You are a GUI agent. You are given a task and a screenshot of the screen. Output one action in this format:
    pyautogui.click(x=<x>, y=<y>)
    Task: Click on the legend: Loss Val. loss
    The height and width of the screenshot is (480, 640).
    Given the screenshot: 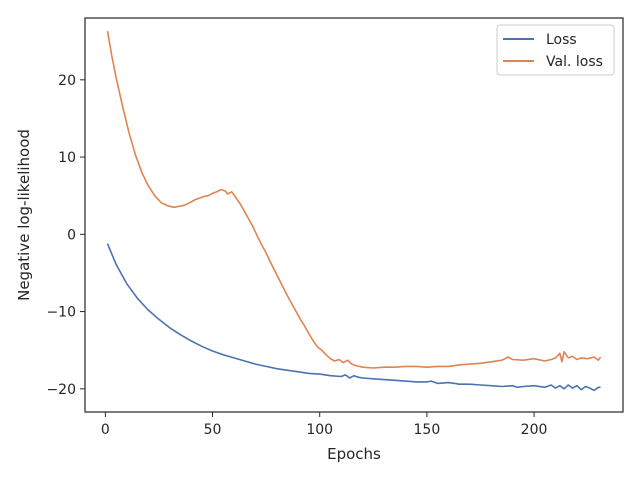 What is the action you would take?
    pyautogui.click(x=555, y=50)
    